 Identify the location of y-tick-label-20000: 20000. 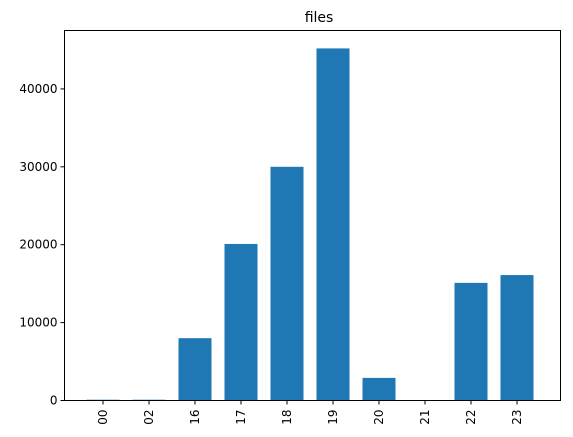
(38, 245).